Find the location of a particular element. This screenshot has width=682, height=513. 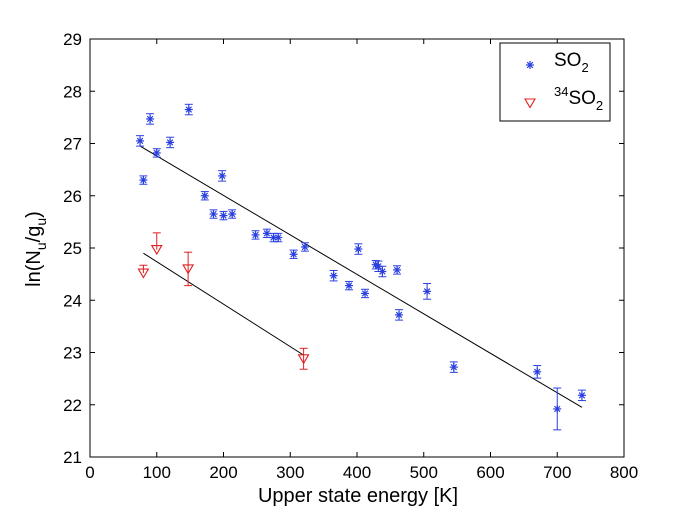

y-tick-label: 29 is located at coordinates (72, 39).